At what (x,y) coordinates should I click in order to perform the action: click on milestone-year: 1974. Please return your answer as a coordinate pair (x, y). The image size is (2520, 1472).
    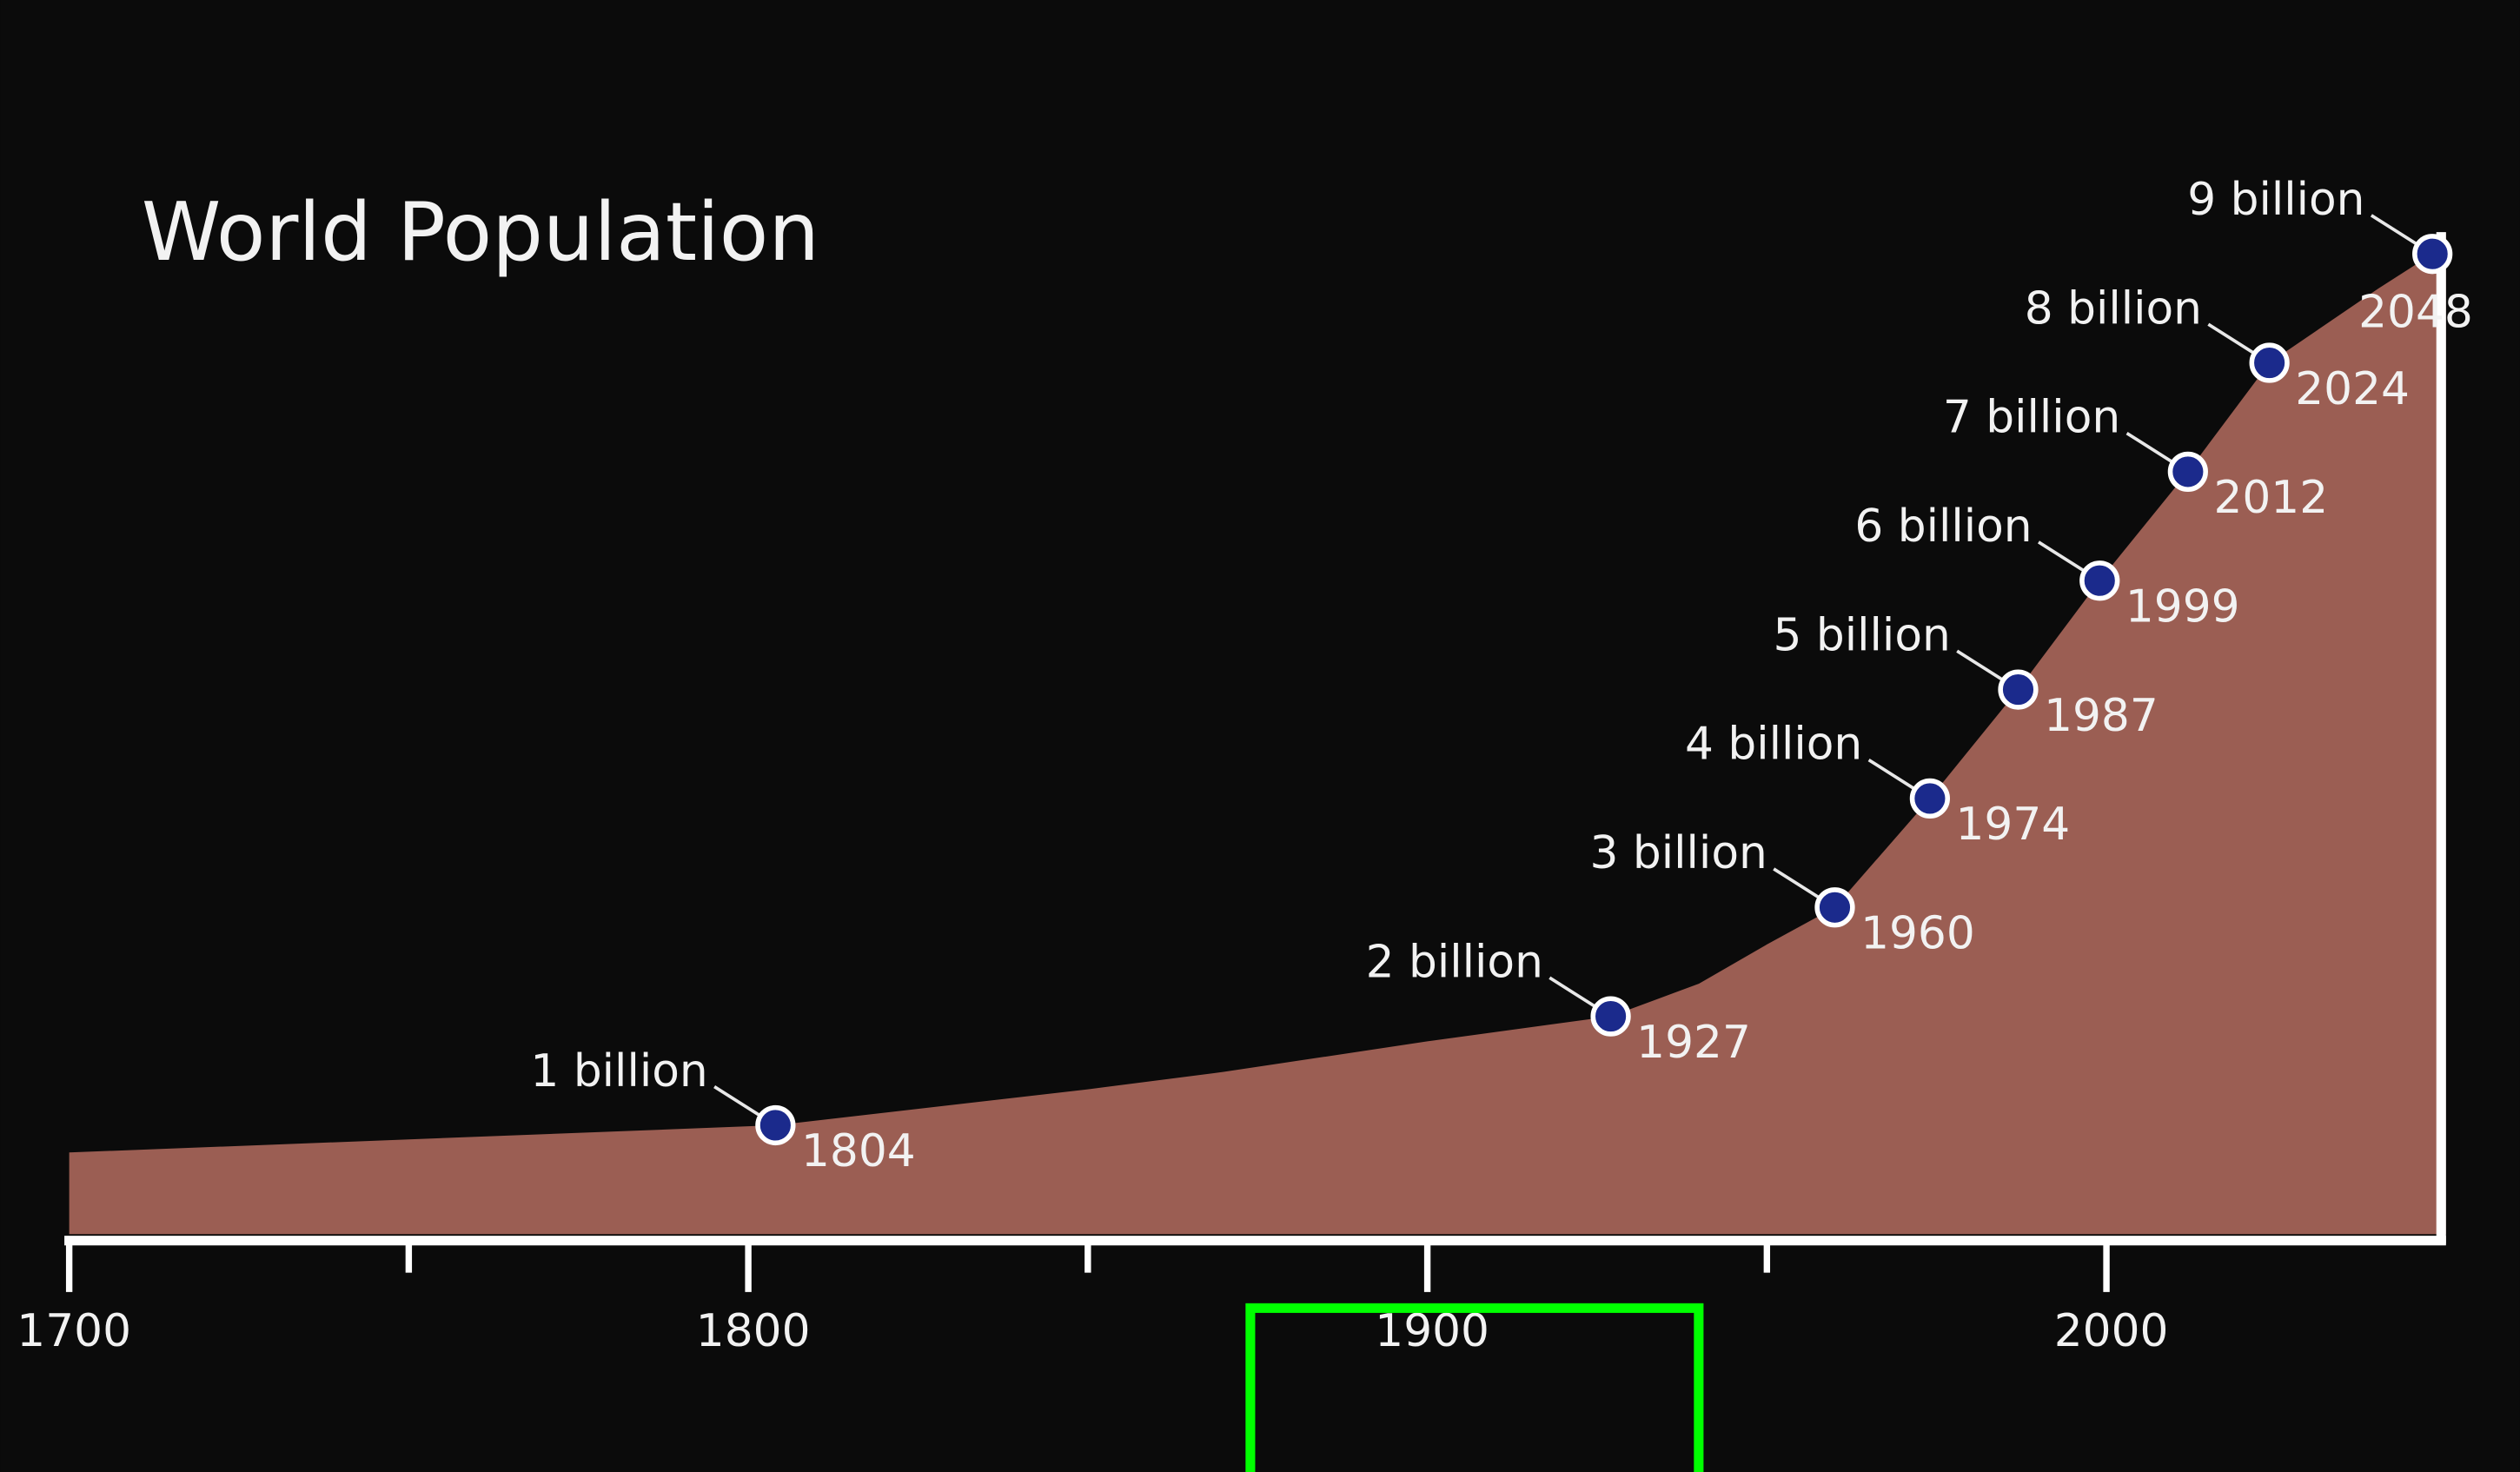
    Looking at the image, I should click on (2012, 825).